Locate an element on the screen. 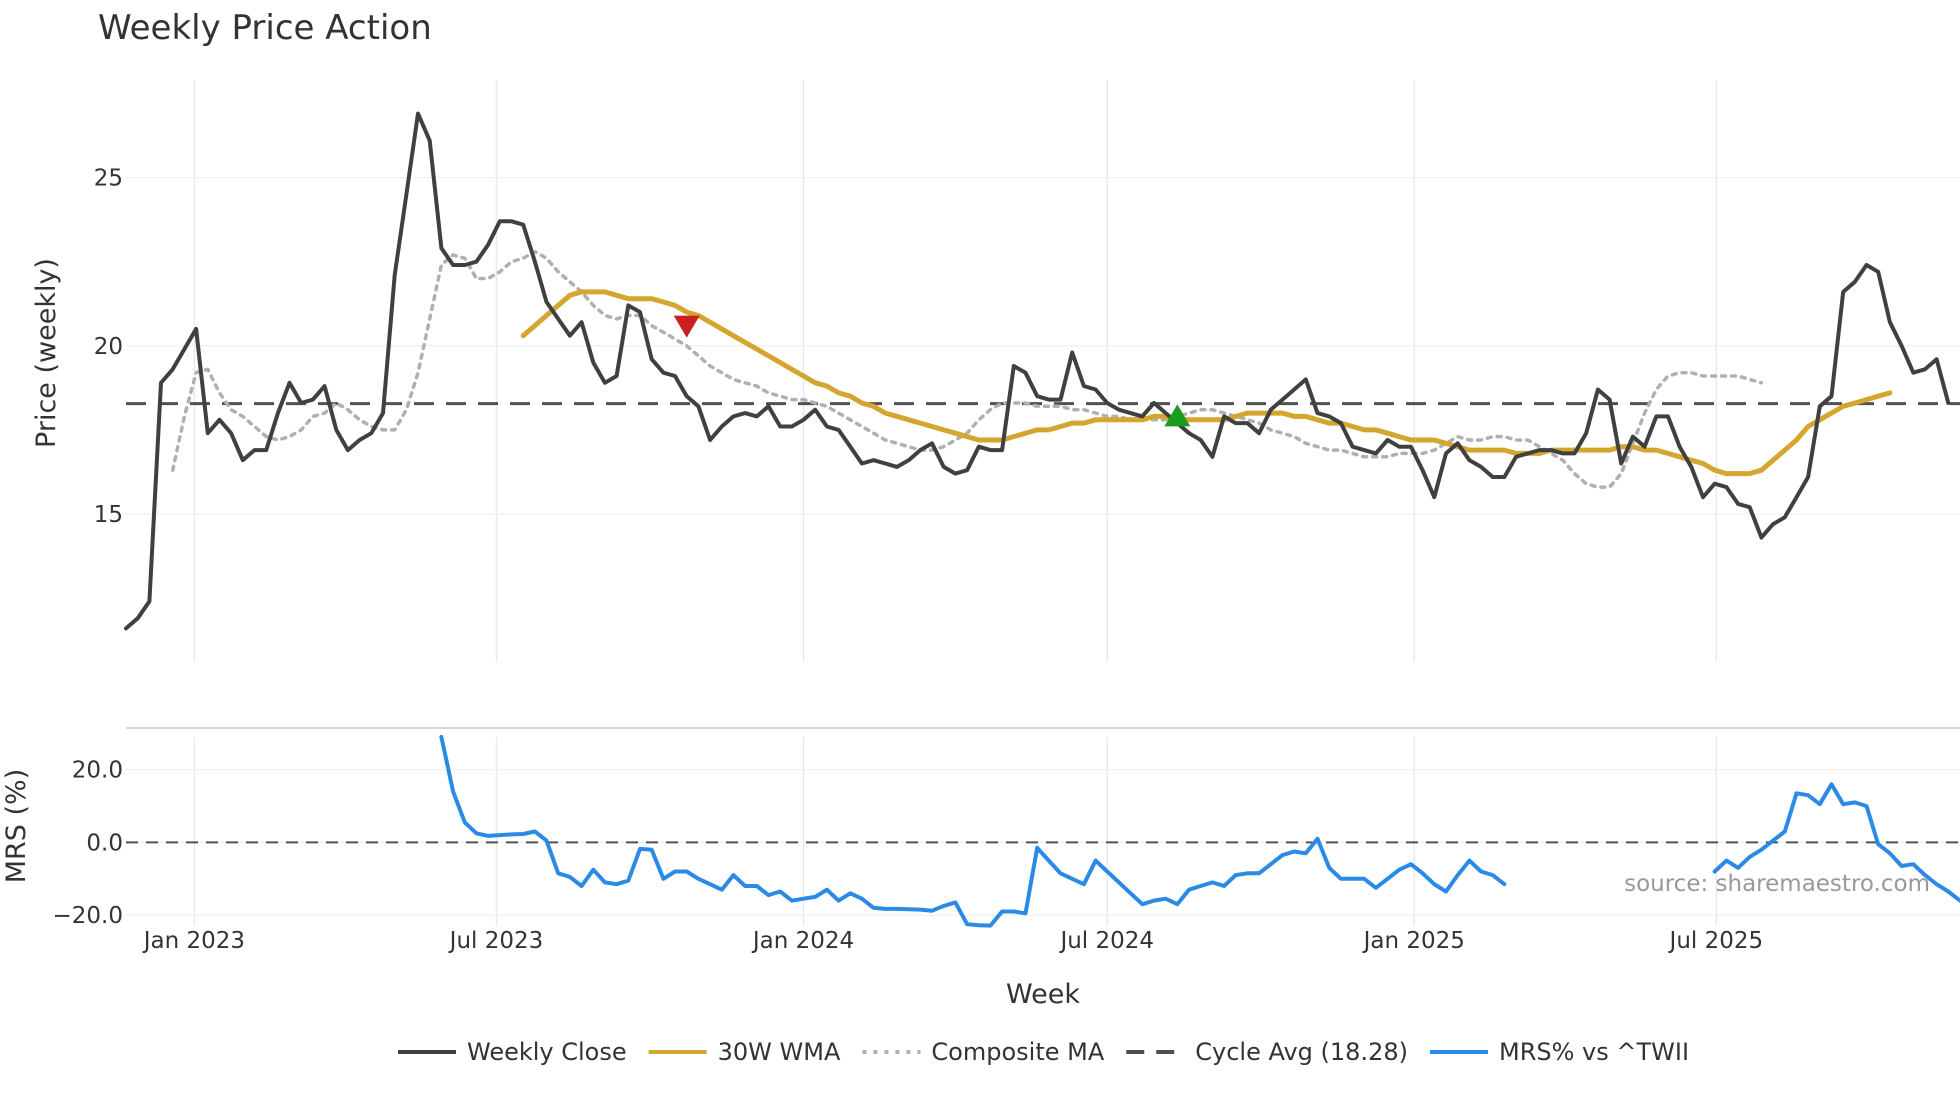 Image resolution: width=1960 pixels, height=1102 pixels. legend-item-weekly-close: Weekly Close is located at coordinates (512, 1052).